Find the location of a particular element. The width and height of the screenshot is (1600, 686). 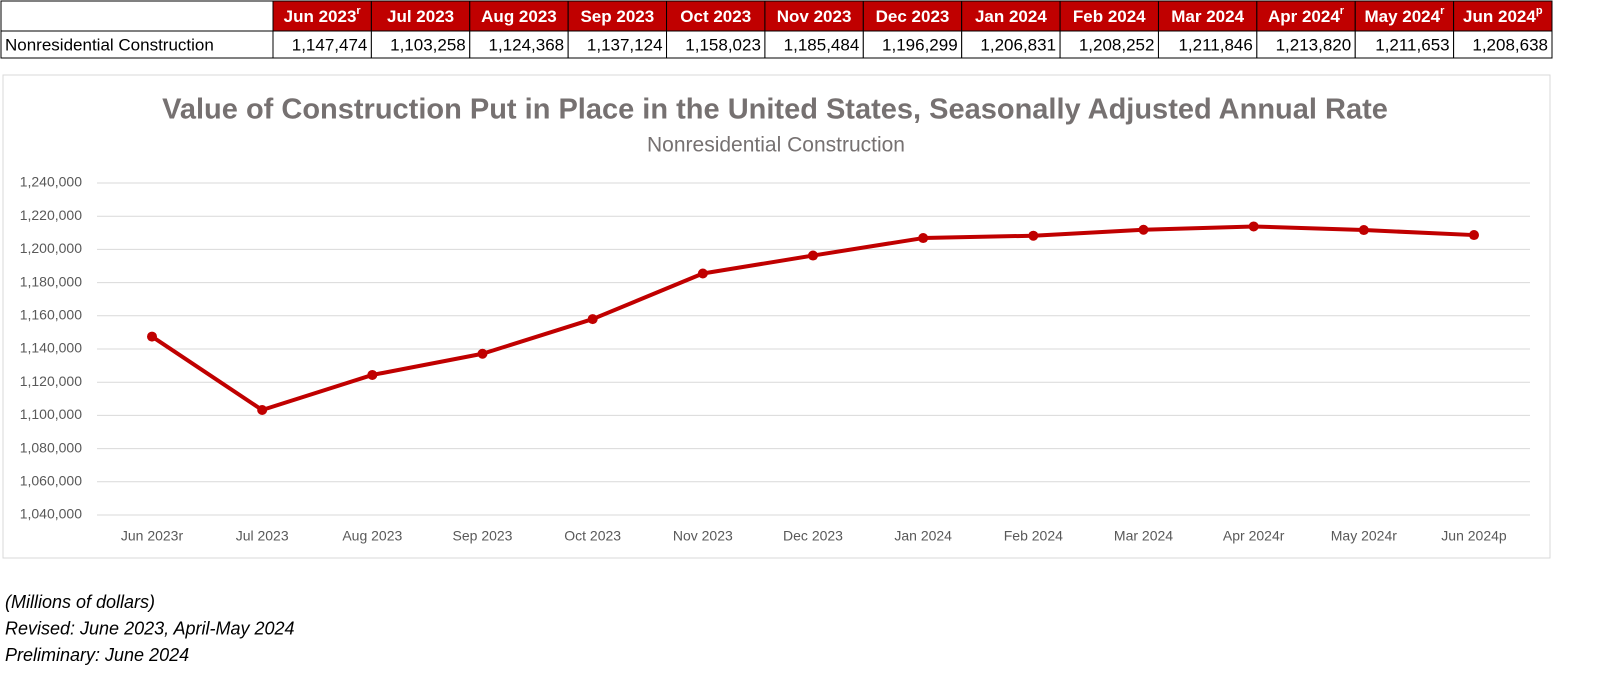

x-tick-label: May 2024r is located at coordinates (1364, 536).